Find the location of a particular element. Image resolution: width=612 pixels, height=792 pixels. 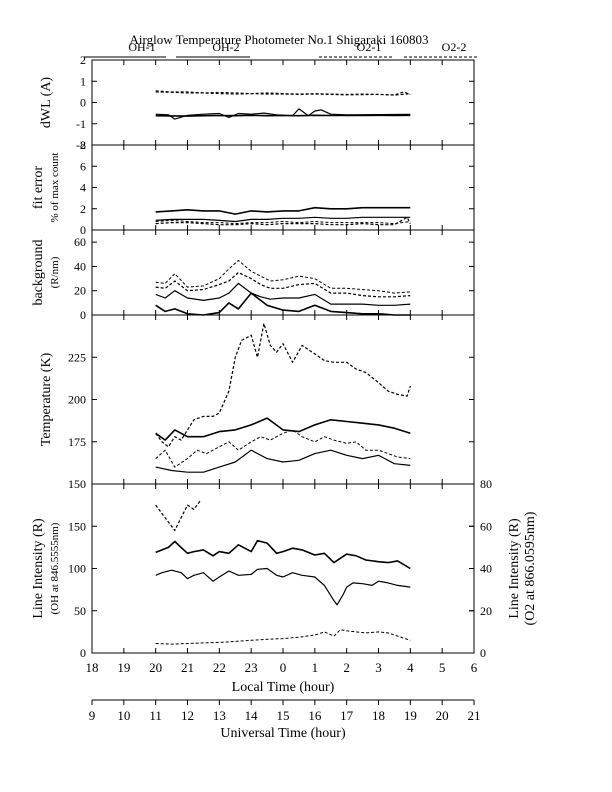

xtick-label-ut: 11 is located at coordinates (155, 715).